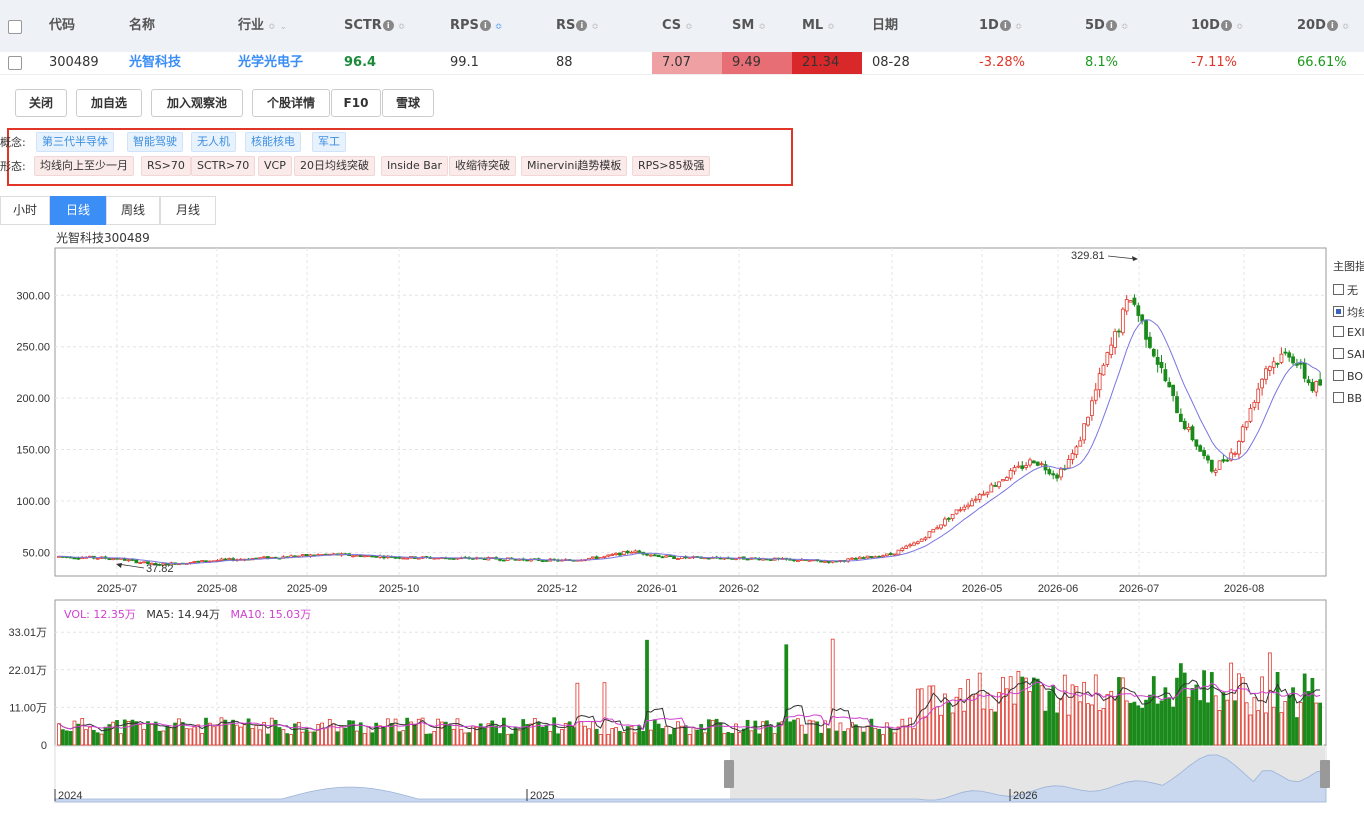  I want to click on col-date: 日期, so click(885, 26).